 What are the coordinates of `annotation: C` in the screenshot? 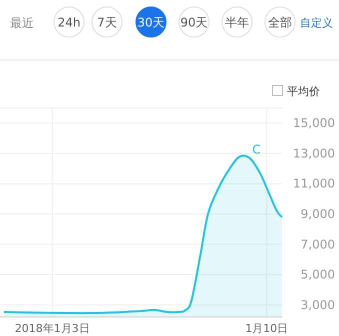 It's located at (256, 149).